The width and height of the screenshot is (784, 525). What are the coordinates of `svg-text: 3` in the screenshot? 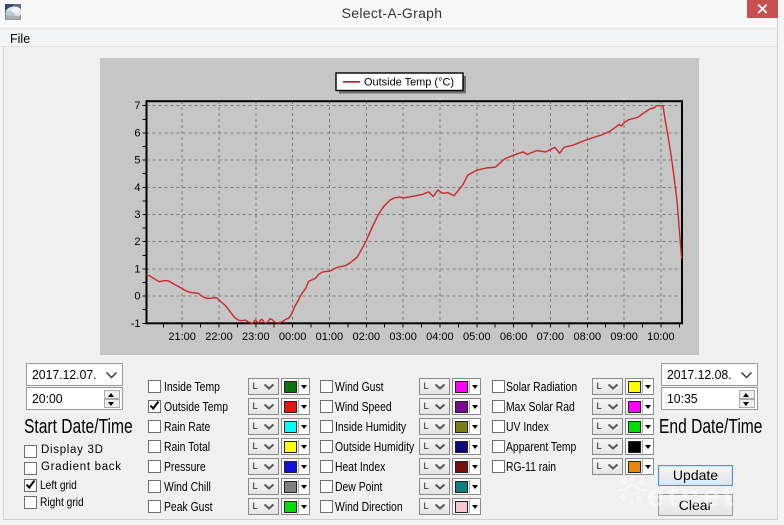 It's located at (137, 215).